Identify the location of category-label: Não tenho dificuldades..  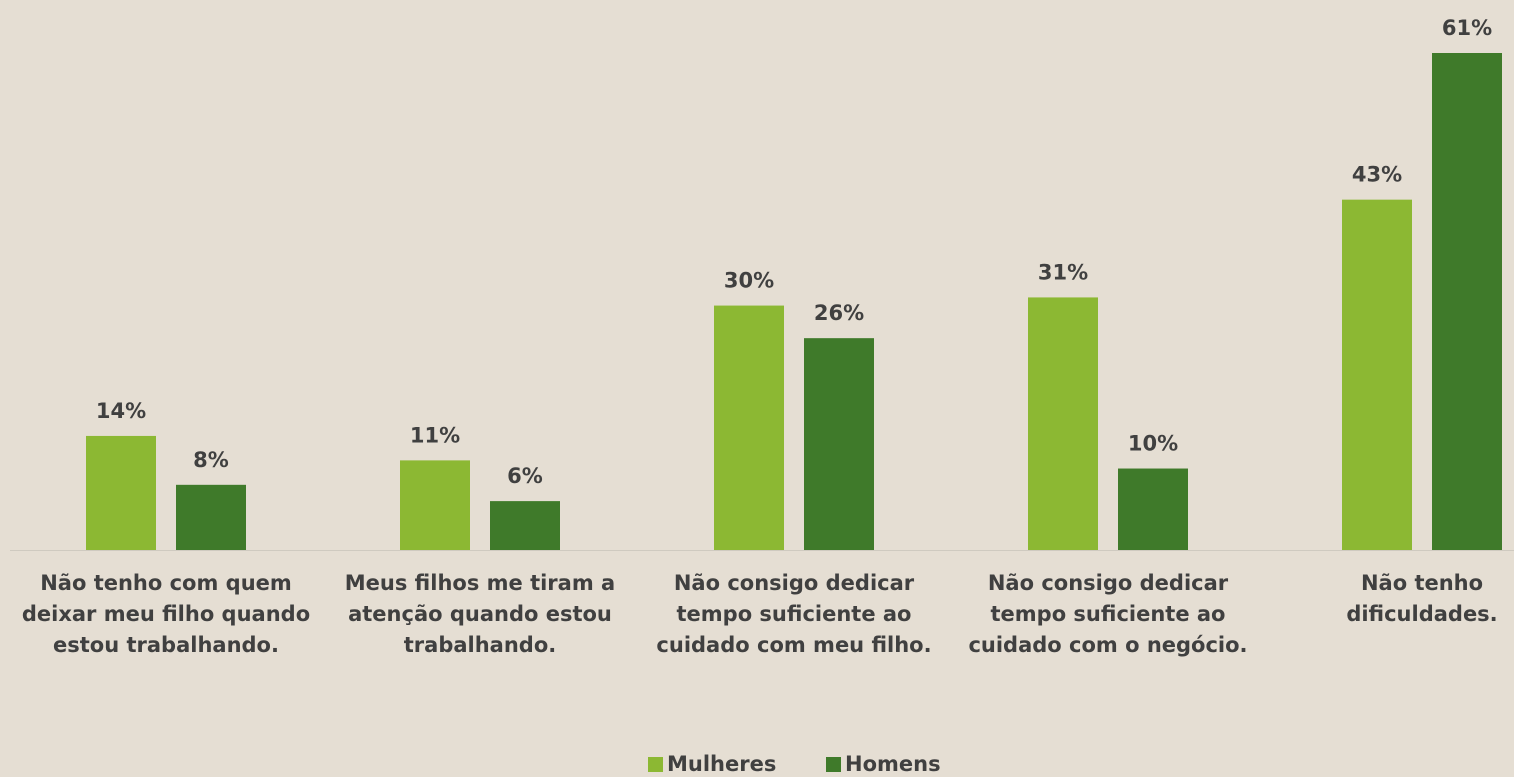
(1422, 598).